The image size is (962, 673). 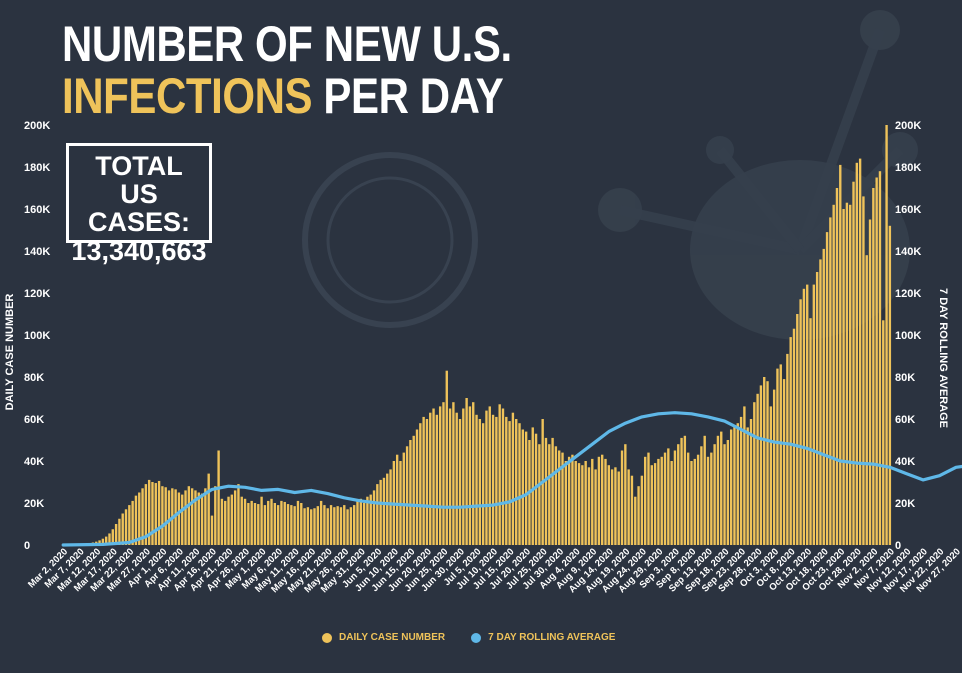 I want to click on title-line-2: INFECTIONS PER DAY, so click(x=287, y=96).